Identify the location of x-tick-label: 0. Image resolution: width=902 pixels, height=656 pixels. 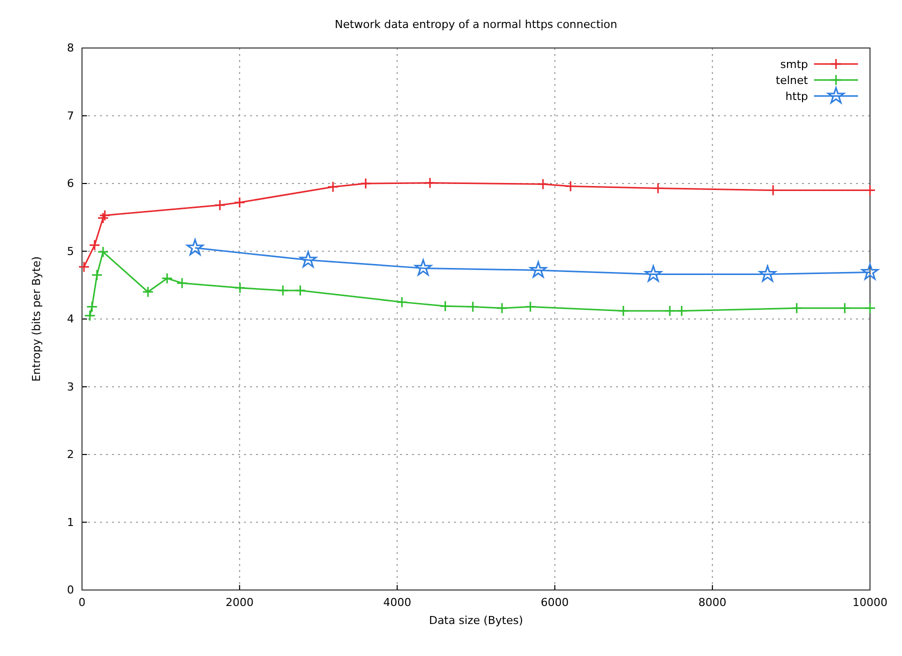
(82, 602).